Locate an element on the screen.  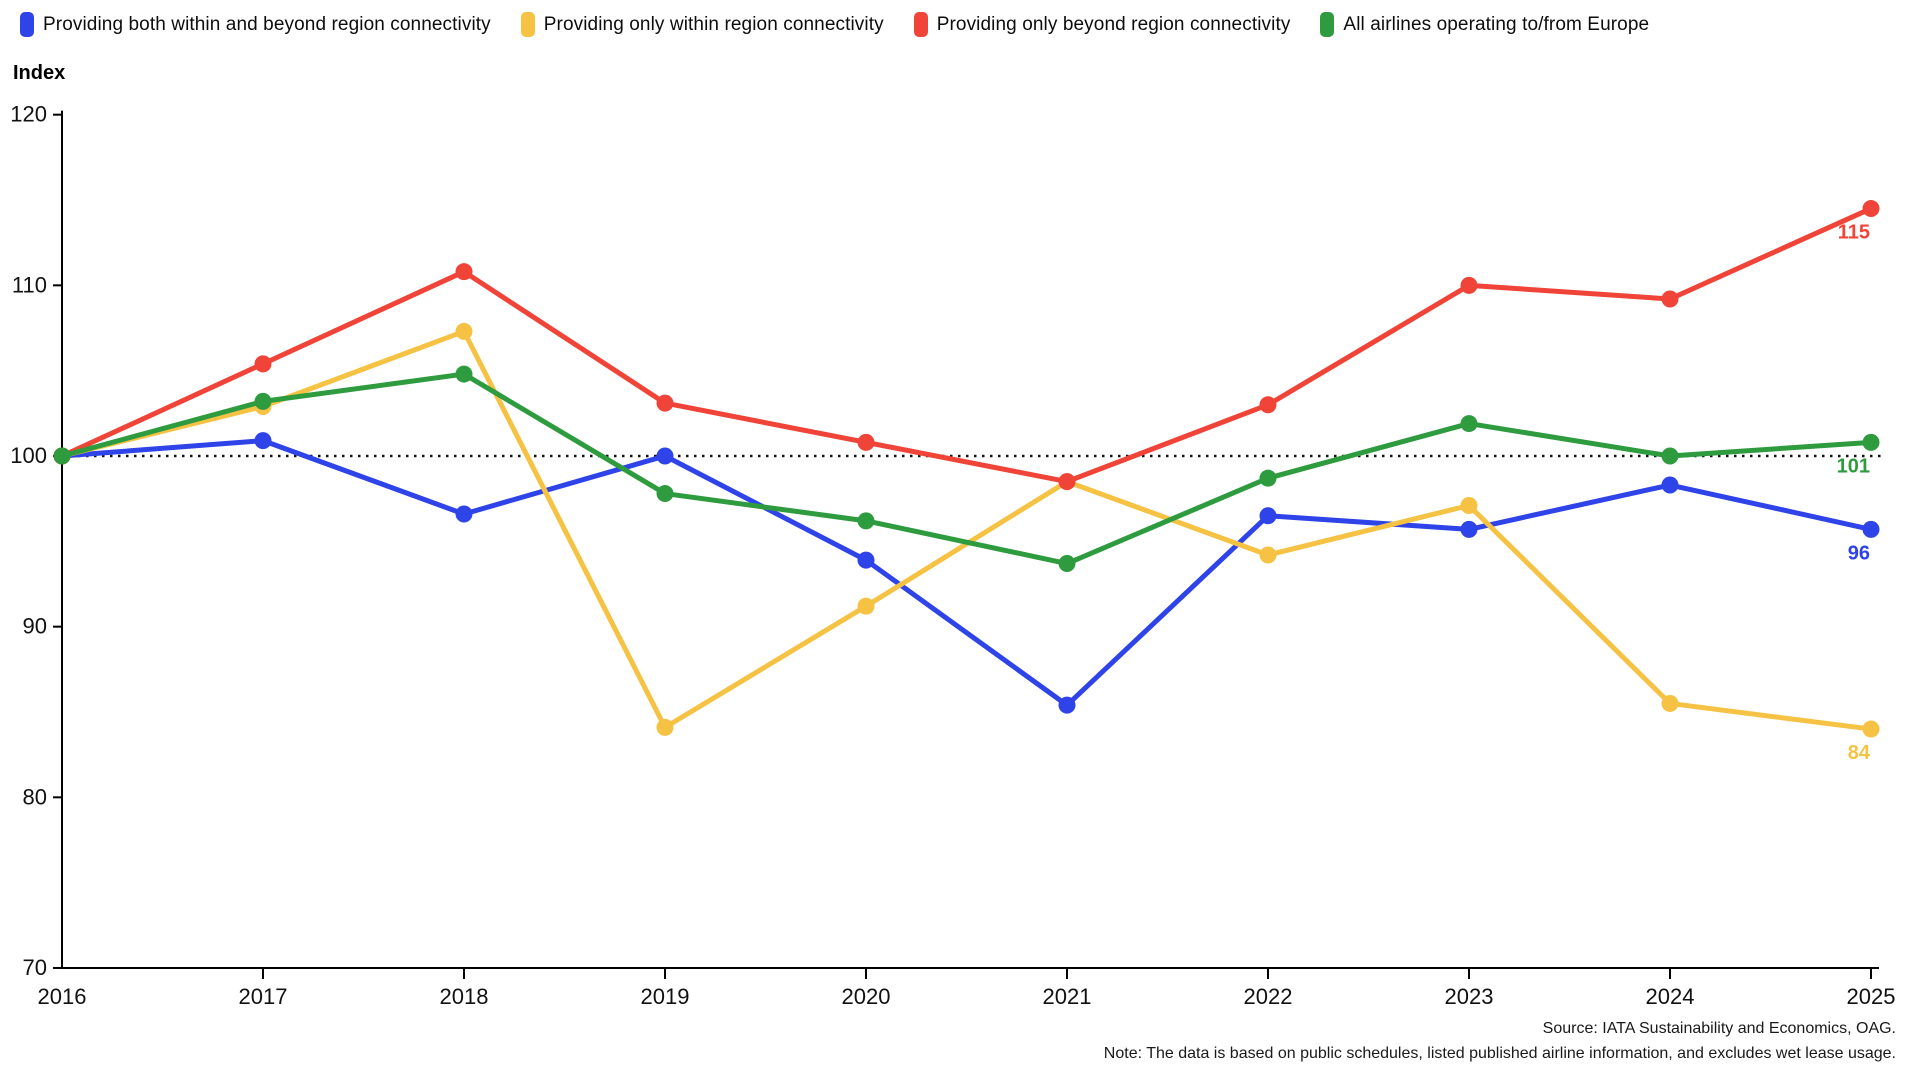
x-tick-label: 2022 is located at coordinates (1268, 996).